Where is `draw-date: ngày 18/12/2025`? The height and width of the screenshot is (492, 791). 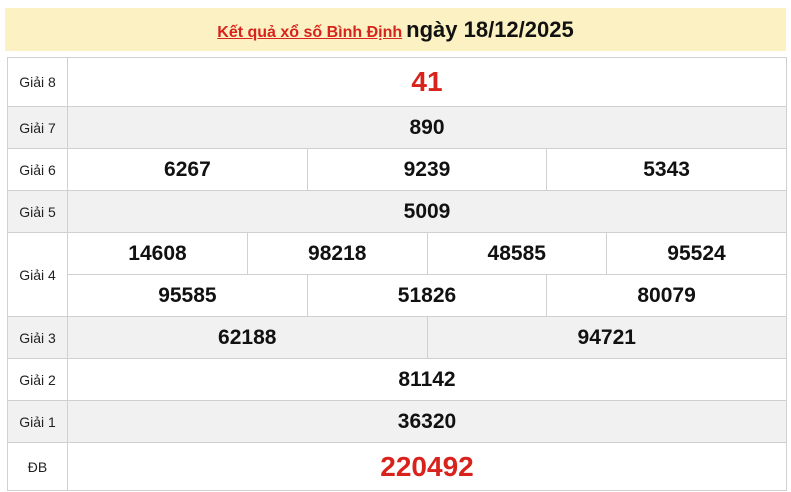 draw-date: ngày 18/12/2025 is located at coordinates (490, 29).